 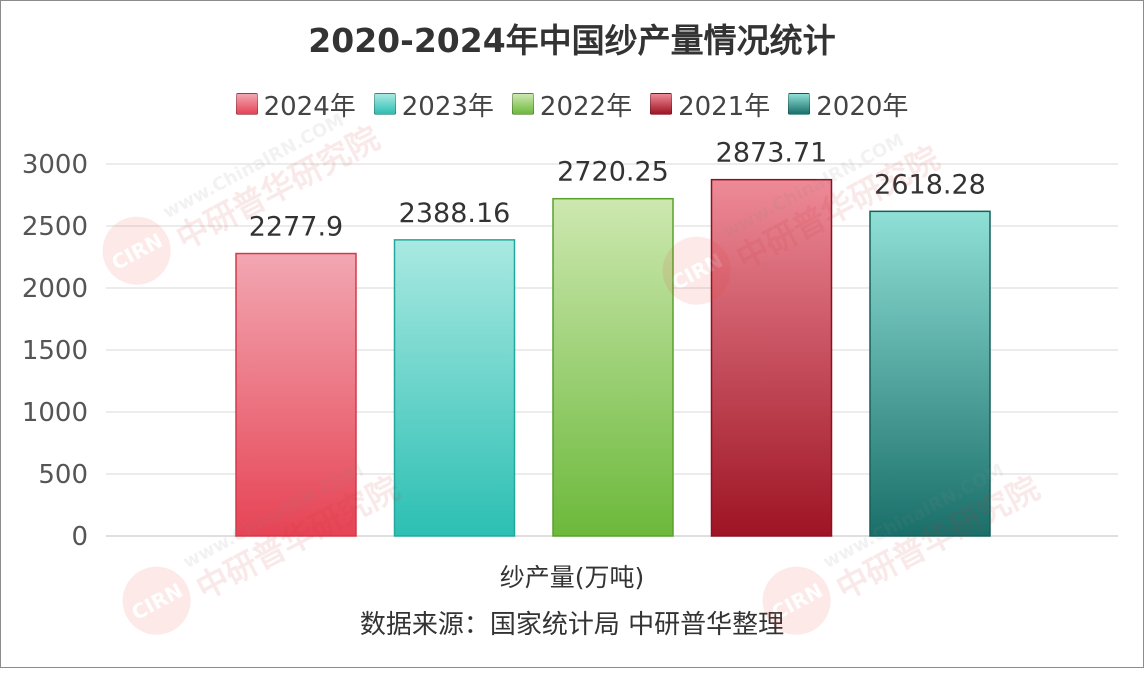 I want to click on y-tick-label: 3000, so click(x=55, y=165).